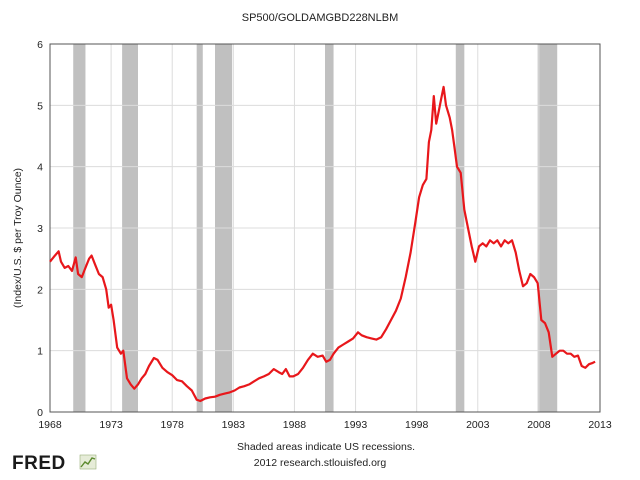  I want to click on x-tick-1983: 1983, so click(234, 425).